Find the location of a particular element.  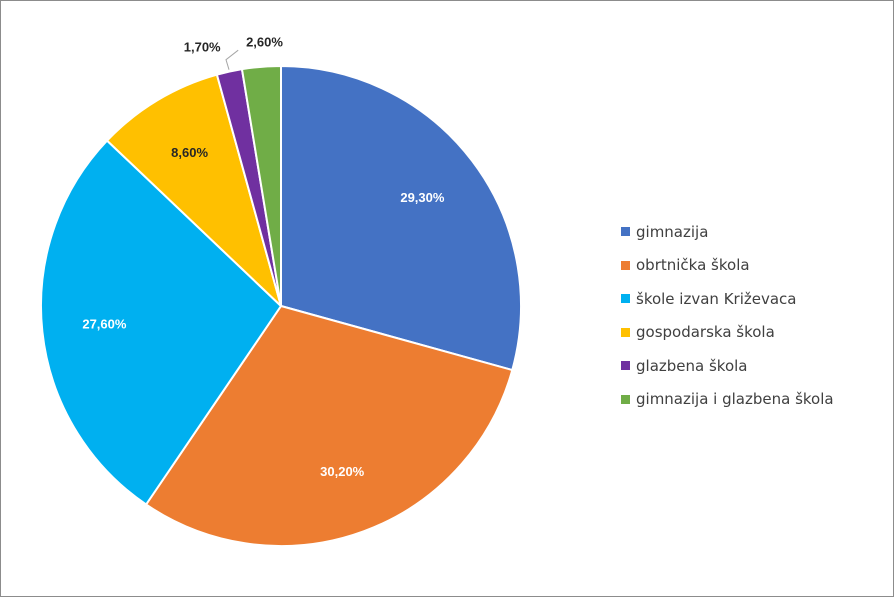

slice-label: 1,70% is located at coordinates (202, 47).